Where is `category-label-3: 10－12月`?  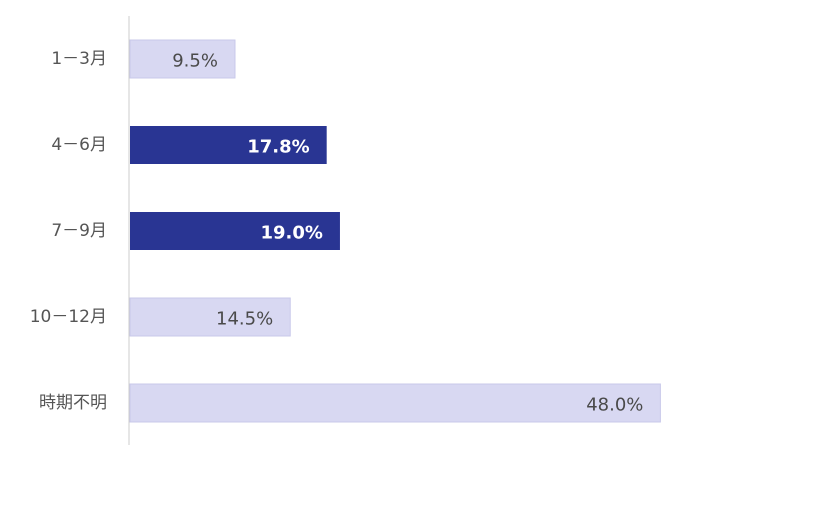
category-label-3: 10－12月 is located at coordinates (68, 317).